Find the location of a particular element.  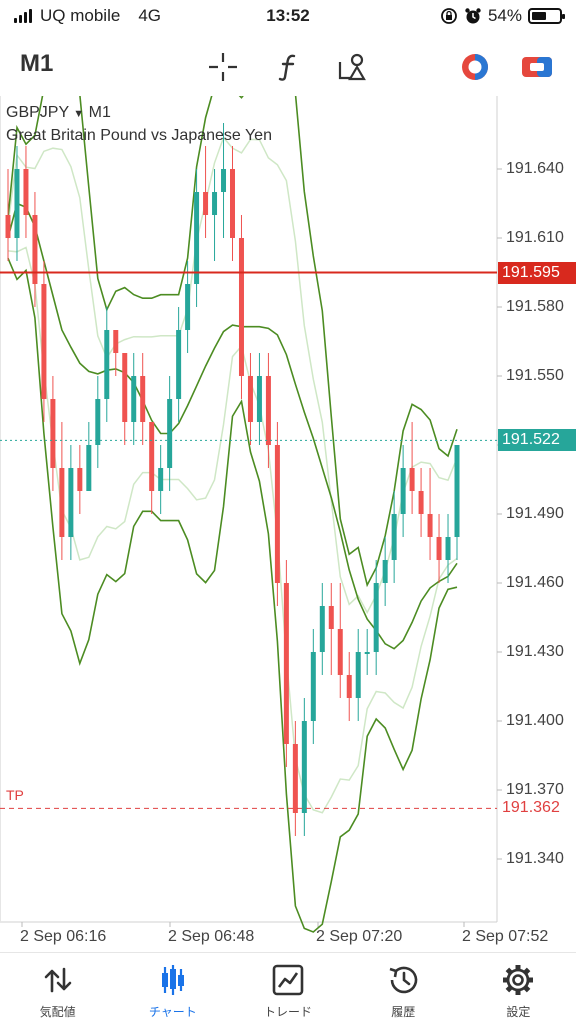

nav-trade-label: トレード is located at coordinates (288, 1012).